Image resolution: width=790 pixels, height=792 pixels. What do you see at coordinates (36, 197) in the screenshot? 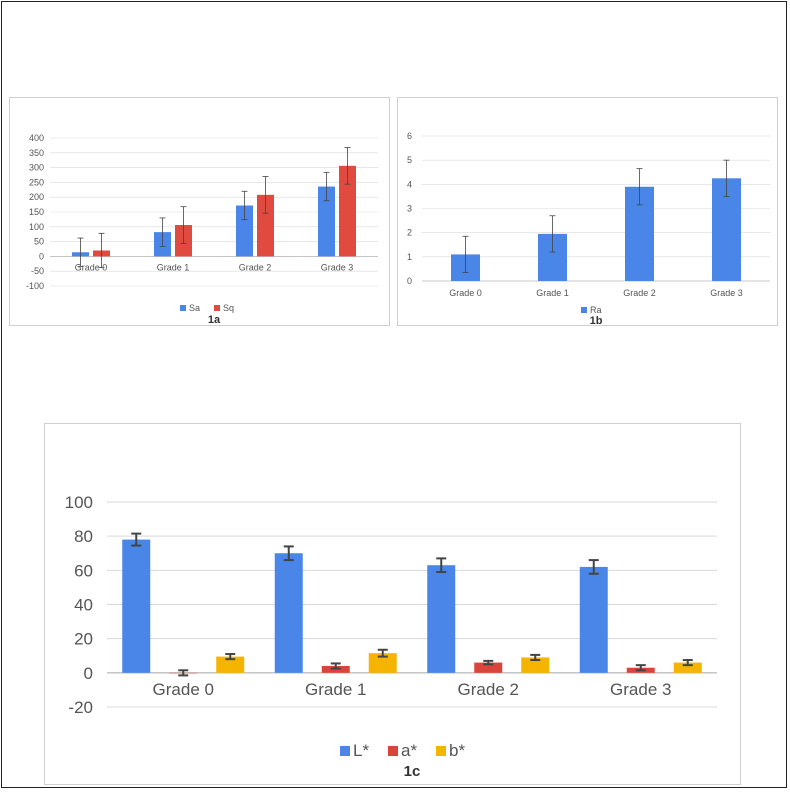
I see `y-tick-label: 200` at bounding box center [36, 197].